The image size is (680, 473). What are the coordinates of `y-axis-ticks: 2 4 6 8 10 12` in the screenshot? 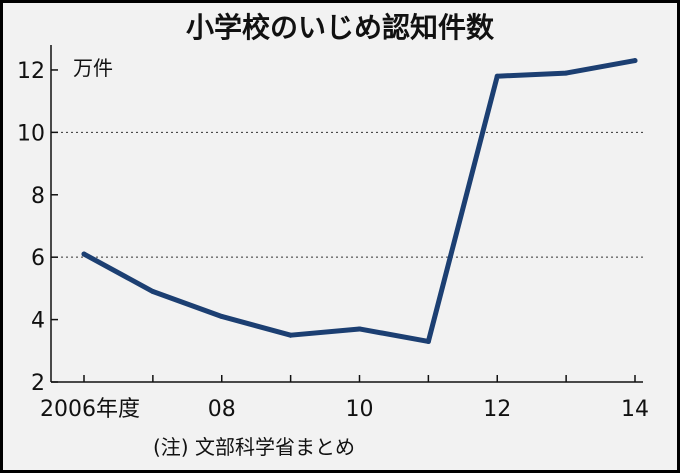 It's located at (37, 227).